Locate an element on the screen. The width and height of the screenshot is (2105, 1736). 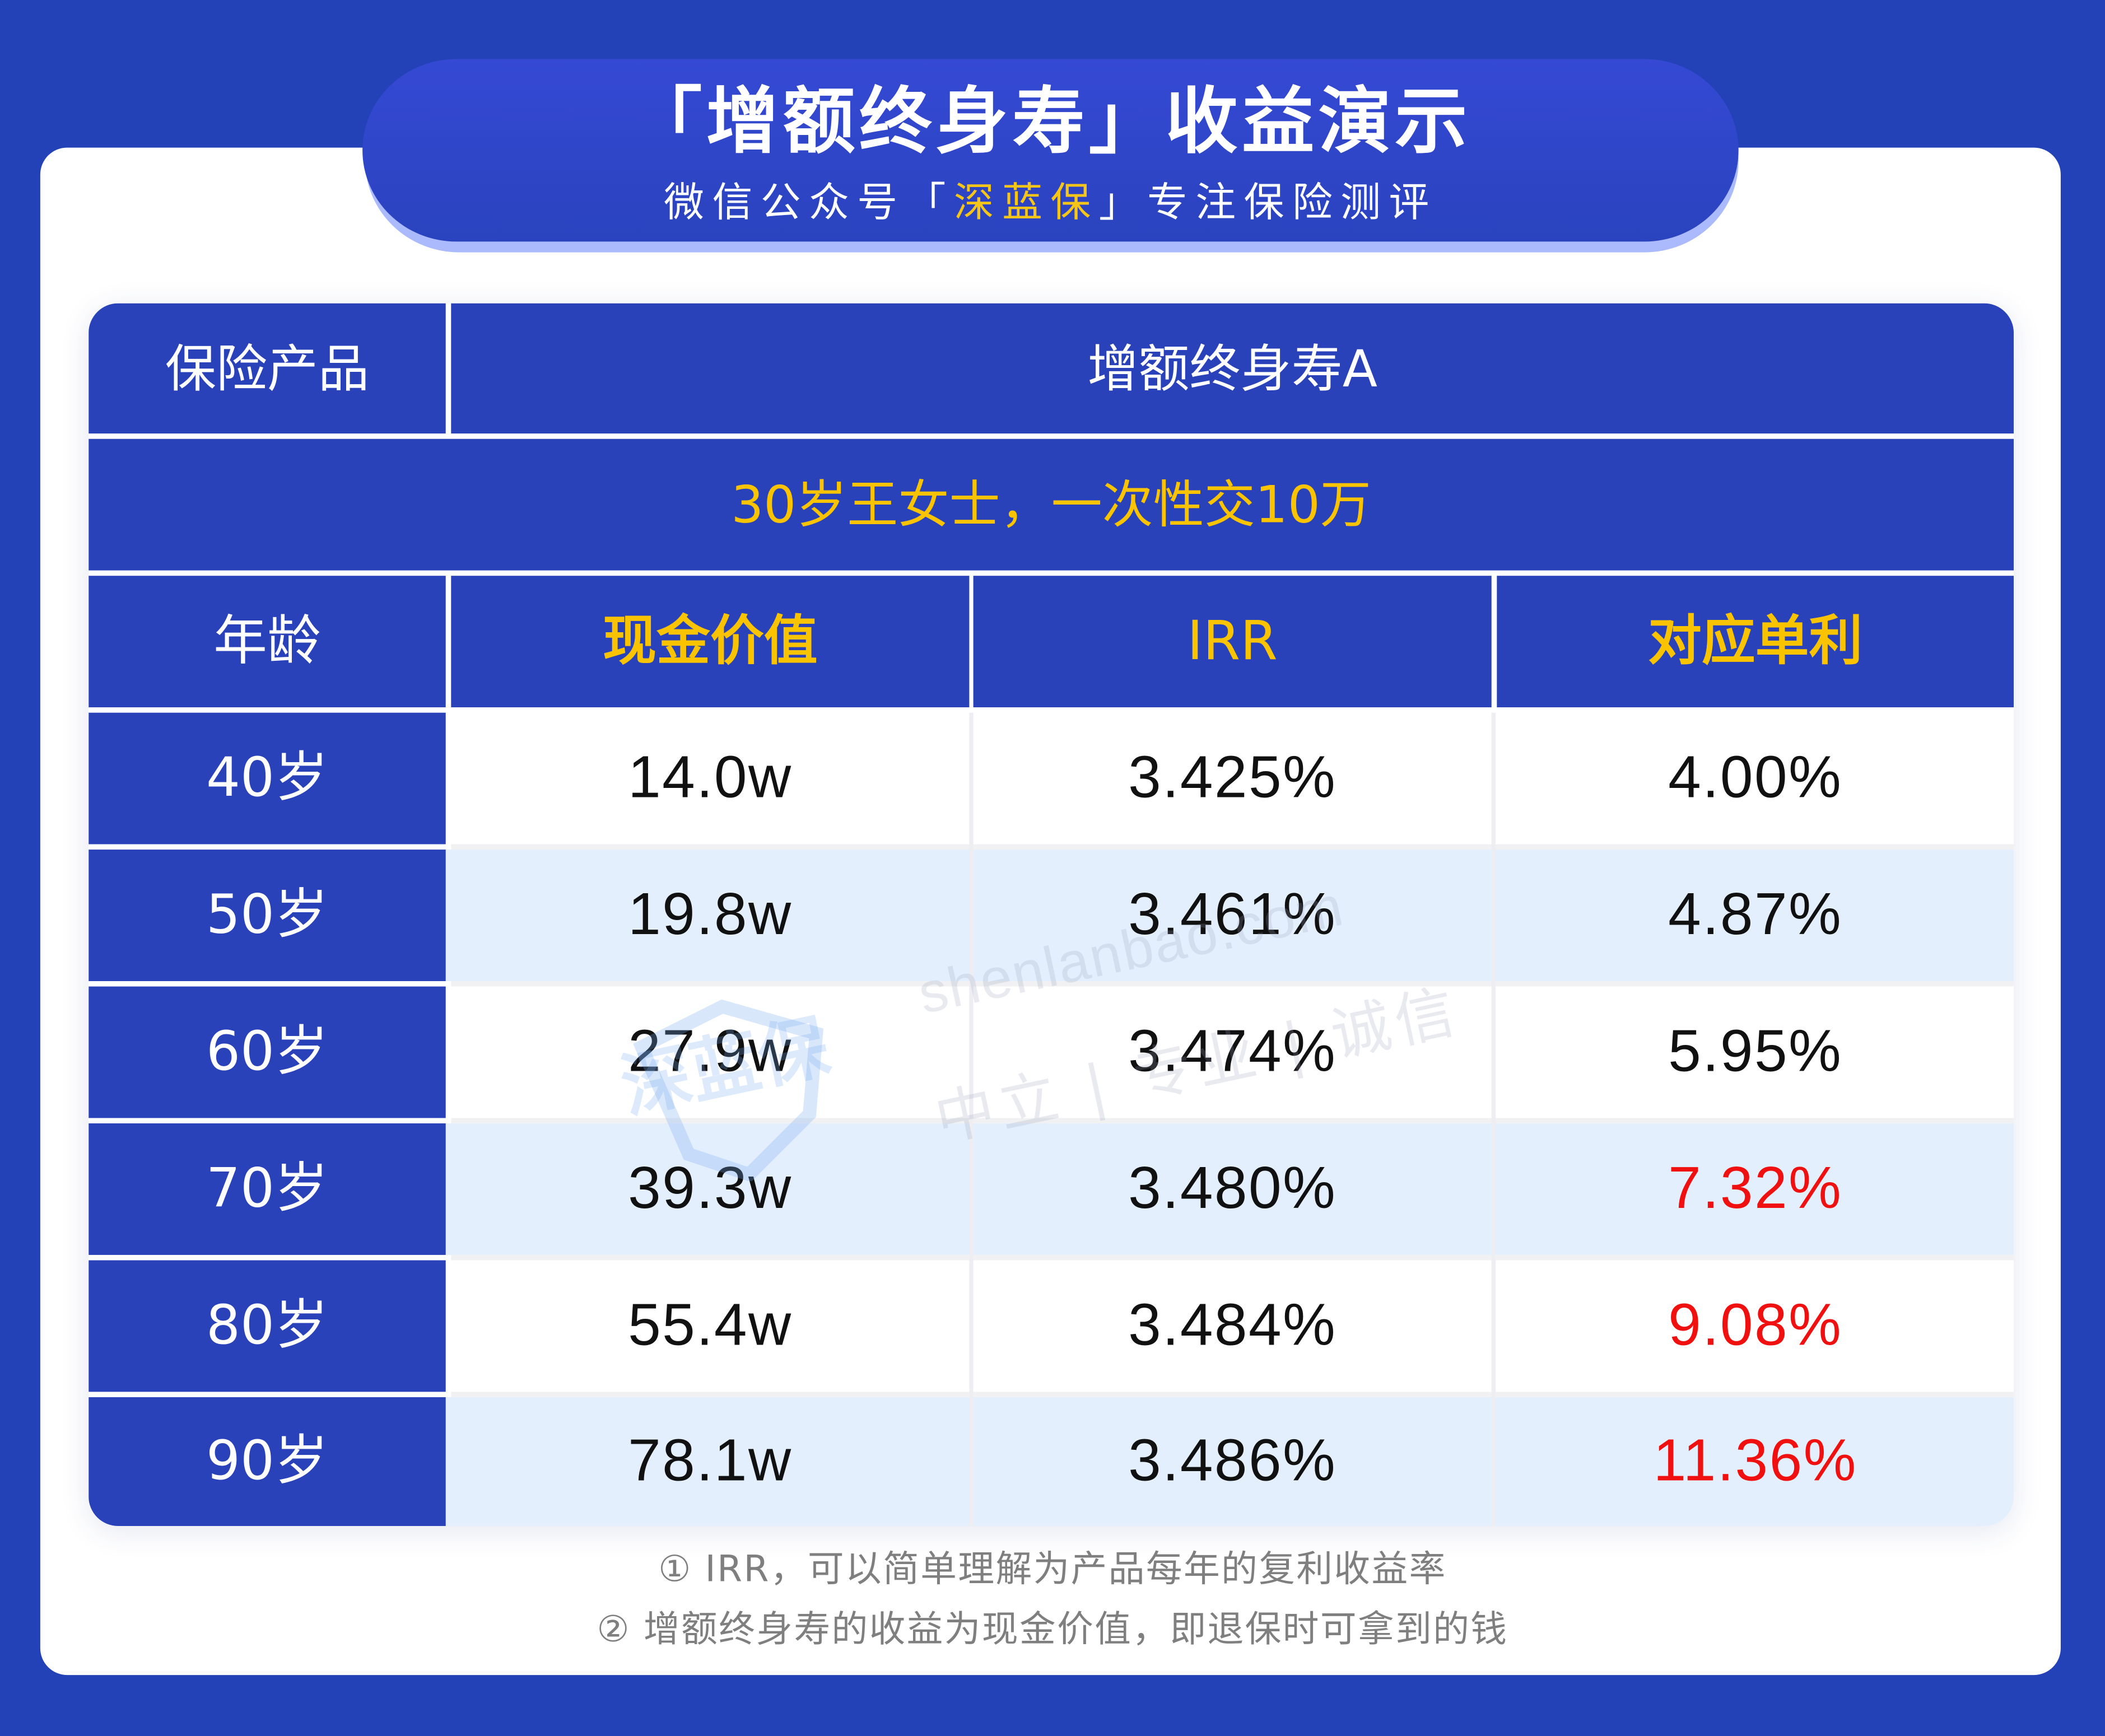
age-cell: 80岁 is located at coordinates (267, 1326).